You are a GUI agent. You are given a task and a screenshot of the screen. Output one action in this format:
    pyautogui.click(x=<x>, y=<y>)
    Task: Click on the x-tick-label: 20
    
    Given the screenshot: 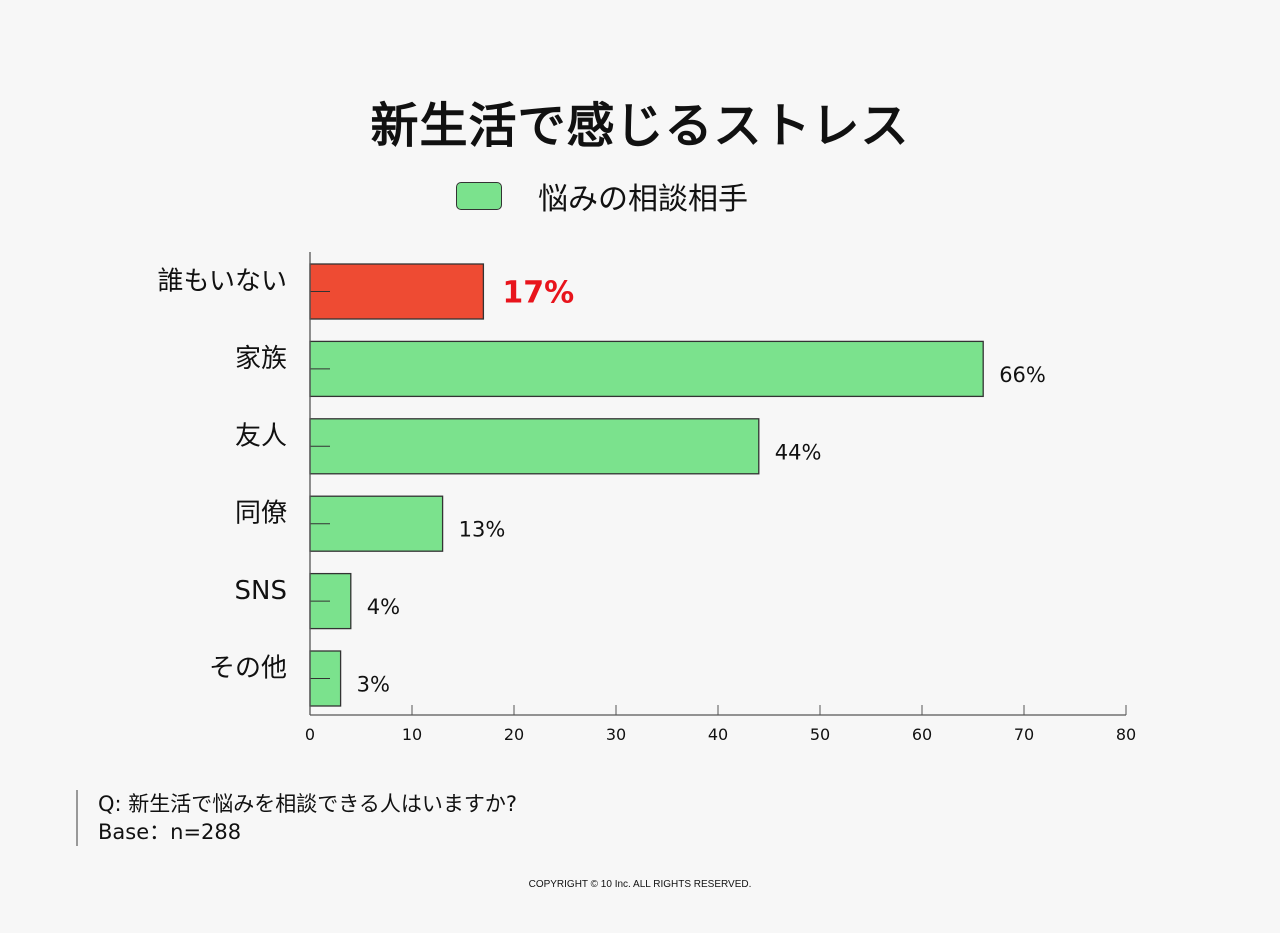 What is the action you would take?
    pyautogui.click(x=514, y=734)
    